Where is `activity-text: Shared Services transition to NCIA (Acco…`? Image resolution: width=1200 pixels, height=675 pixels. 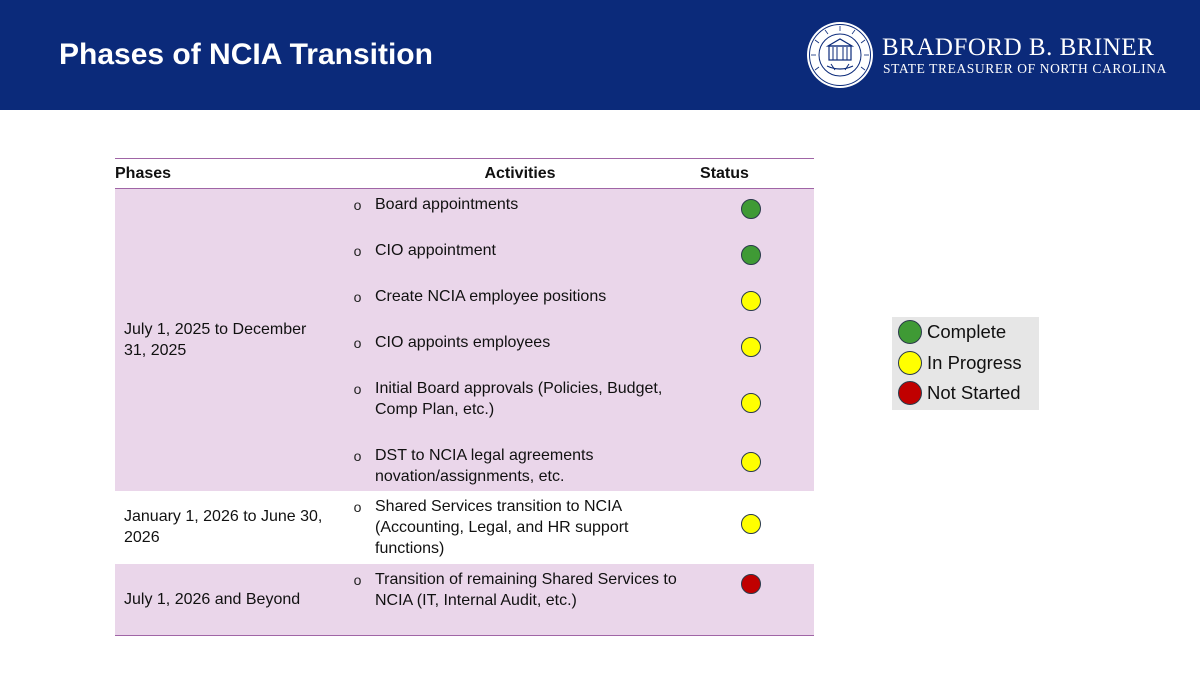 activity-text: Shared Services transition to NCIA (Acco… is located at coordinates (538, 527).